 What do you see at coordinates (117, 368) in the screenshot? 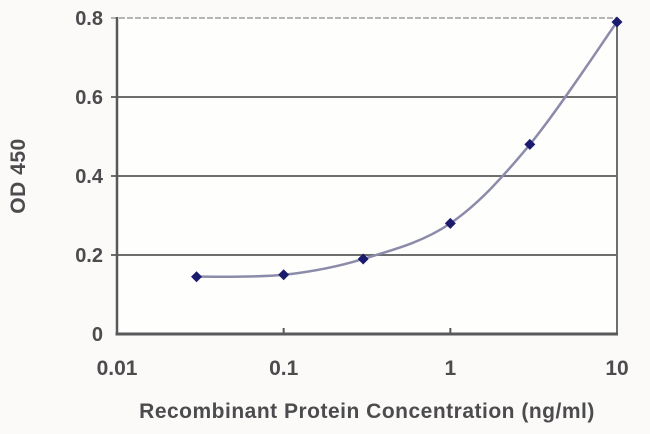
I see `x-tick-label: 0.01` at bounding box center [117, 368].